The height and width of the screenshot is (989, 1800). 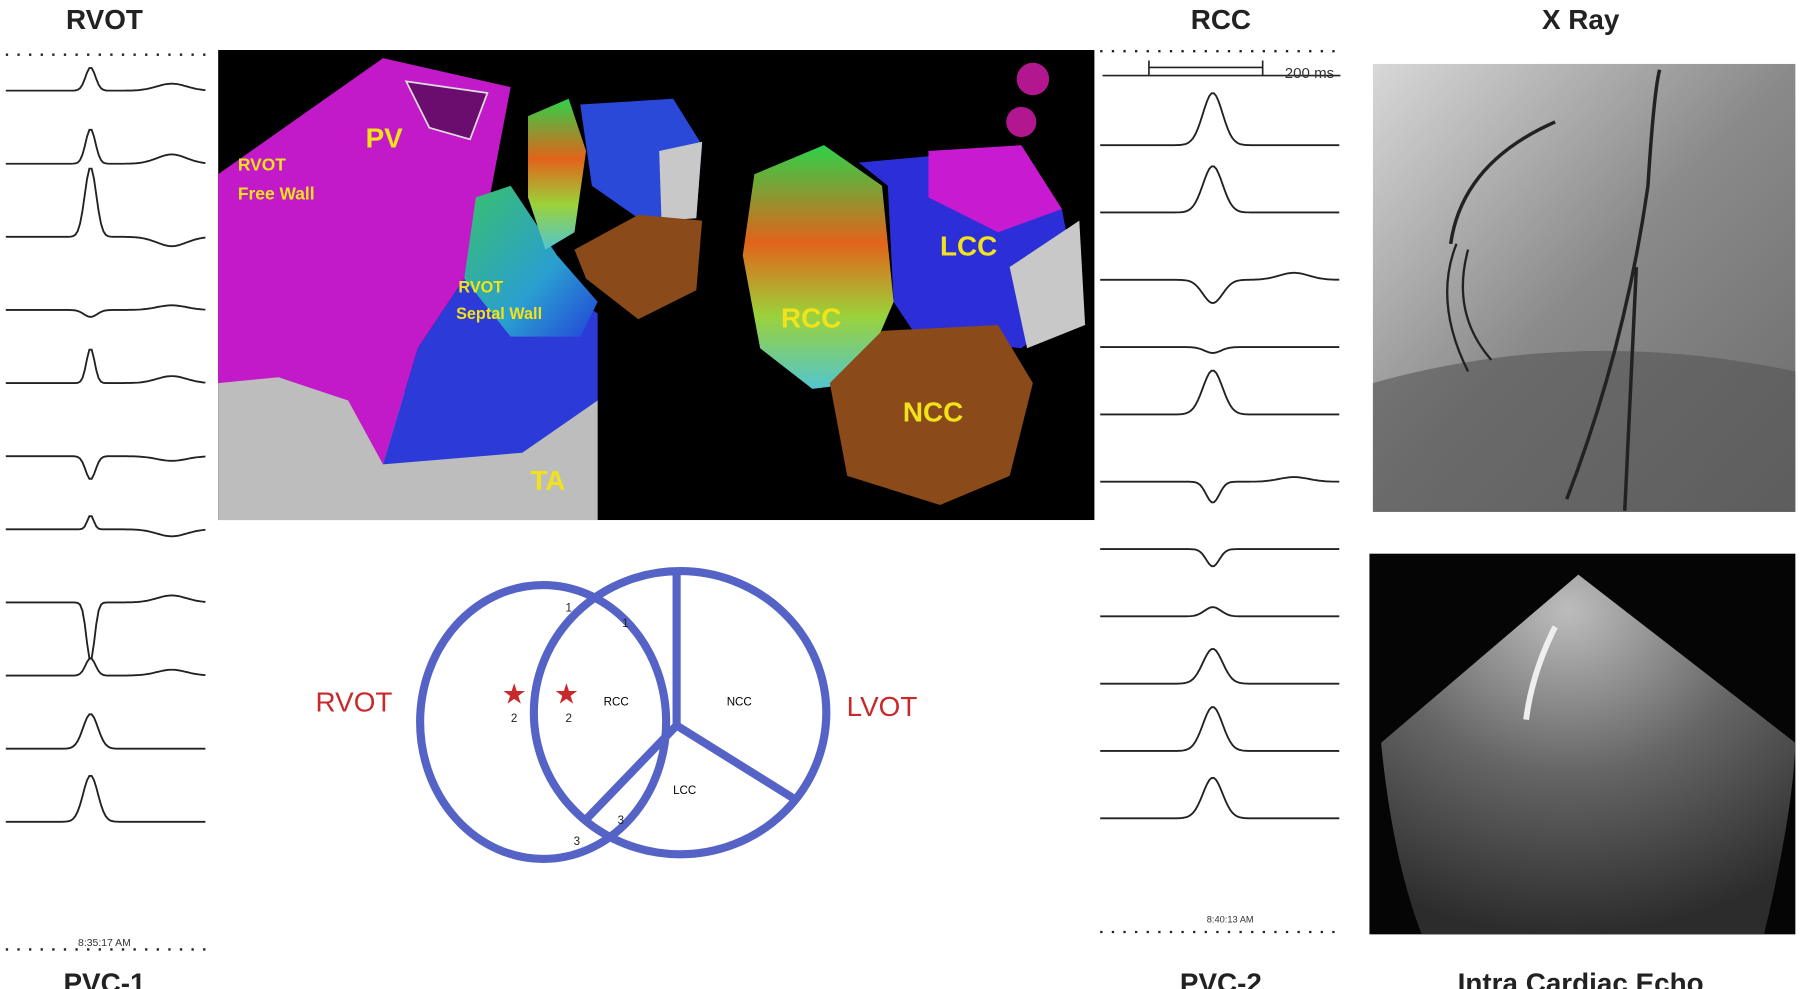 What do you see at coordinates (1581, 19) in the screenshot?
I see `panel-title: X Ray` at bounding box center [1581, 19].